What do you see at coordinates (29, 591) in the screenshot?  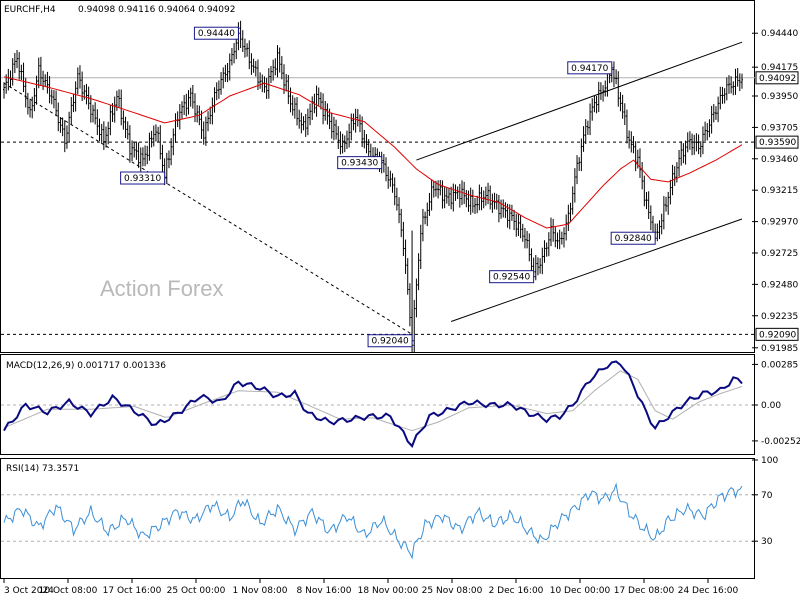 I see `x-tick-label: 3 Oct 2024` at bounding box center [29, 591].